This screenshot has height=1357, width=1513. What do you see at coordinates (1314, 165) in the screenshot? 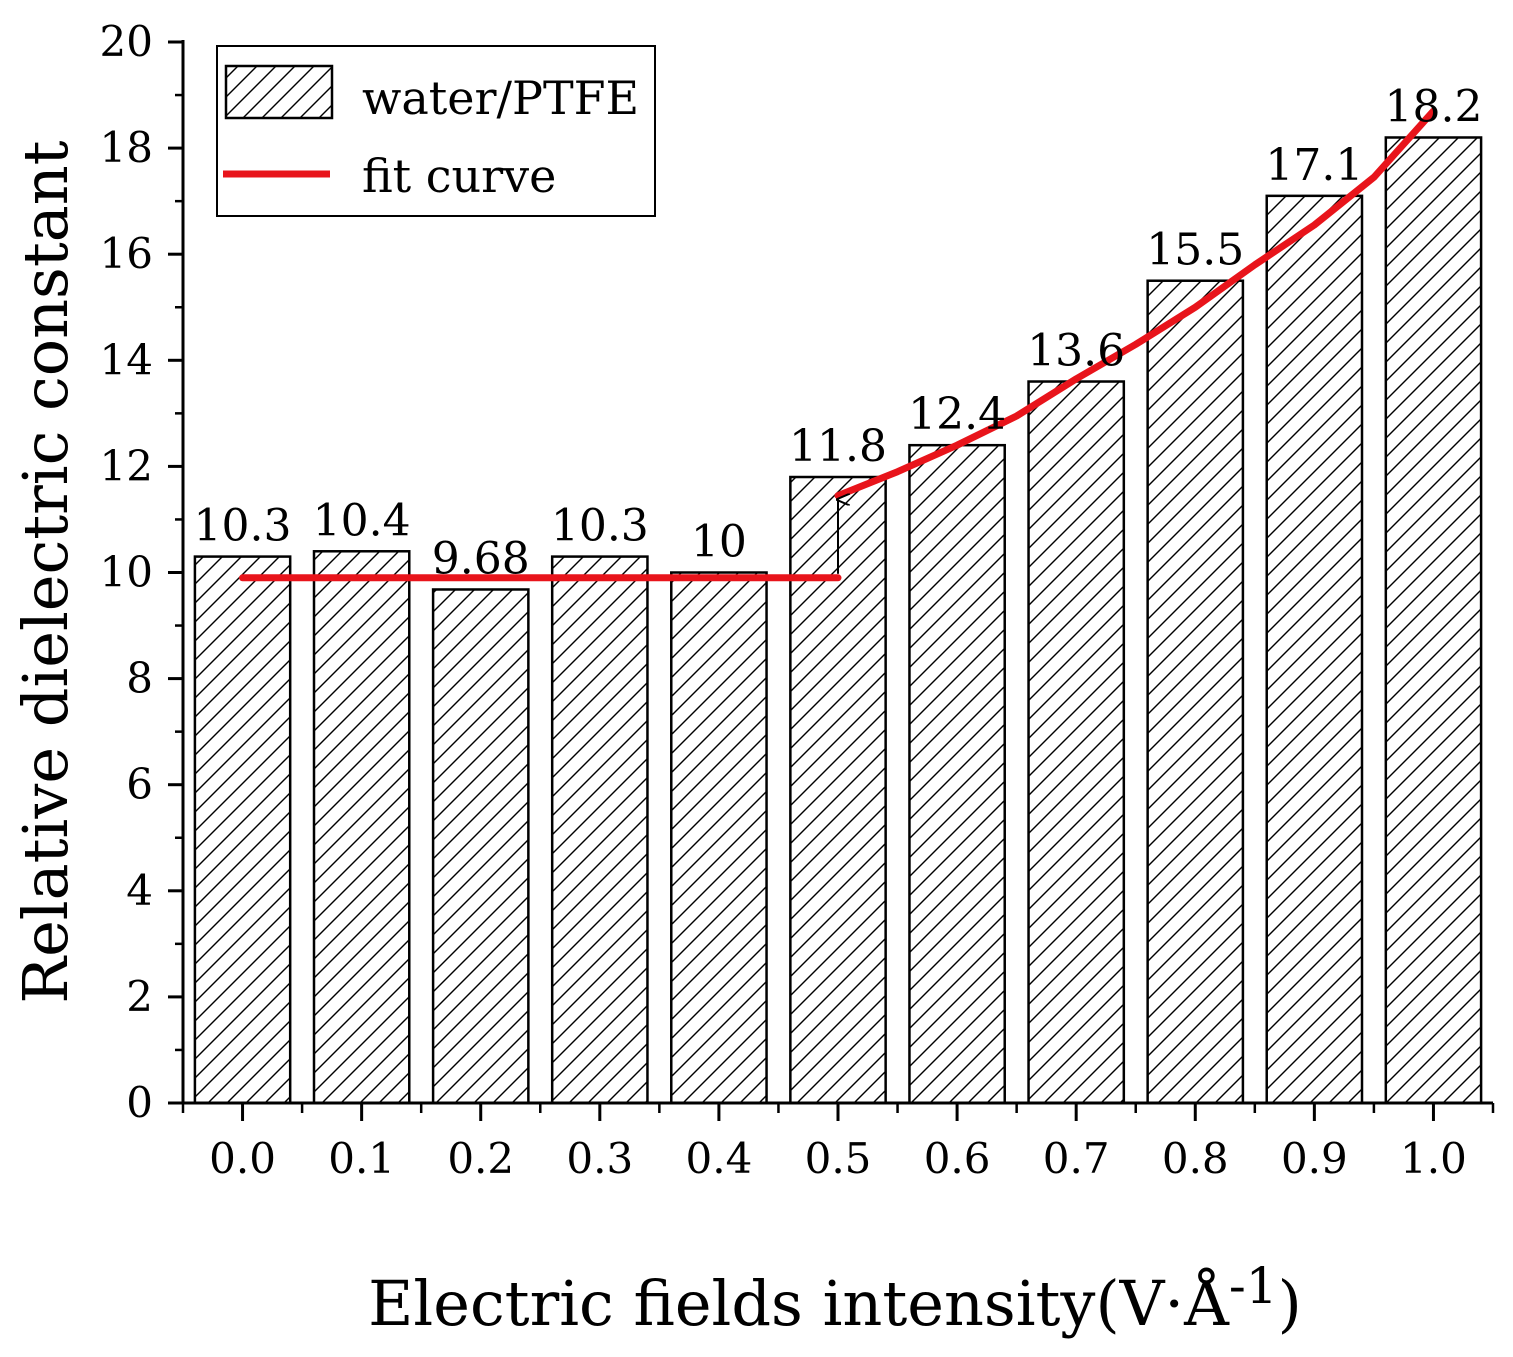
I see `value-label-0.9: 17.1` at bounding box center [1314, 165].